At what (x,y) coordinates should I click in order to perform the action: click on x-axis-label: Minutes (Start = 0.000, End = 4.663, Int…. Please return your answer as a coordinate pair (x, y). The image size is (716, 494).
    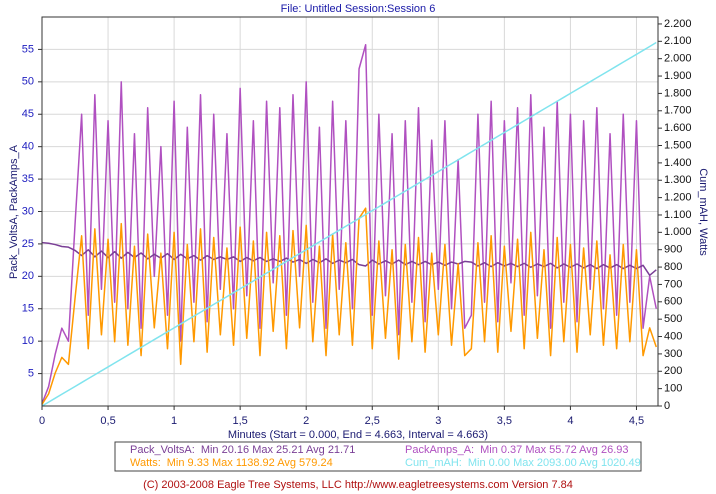
    Looking at the image, I should click on (358, 435).